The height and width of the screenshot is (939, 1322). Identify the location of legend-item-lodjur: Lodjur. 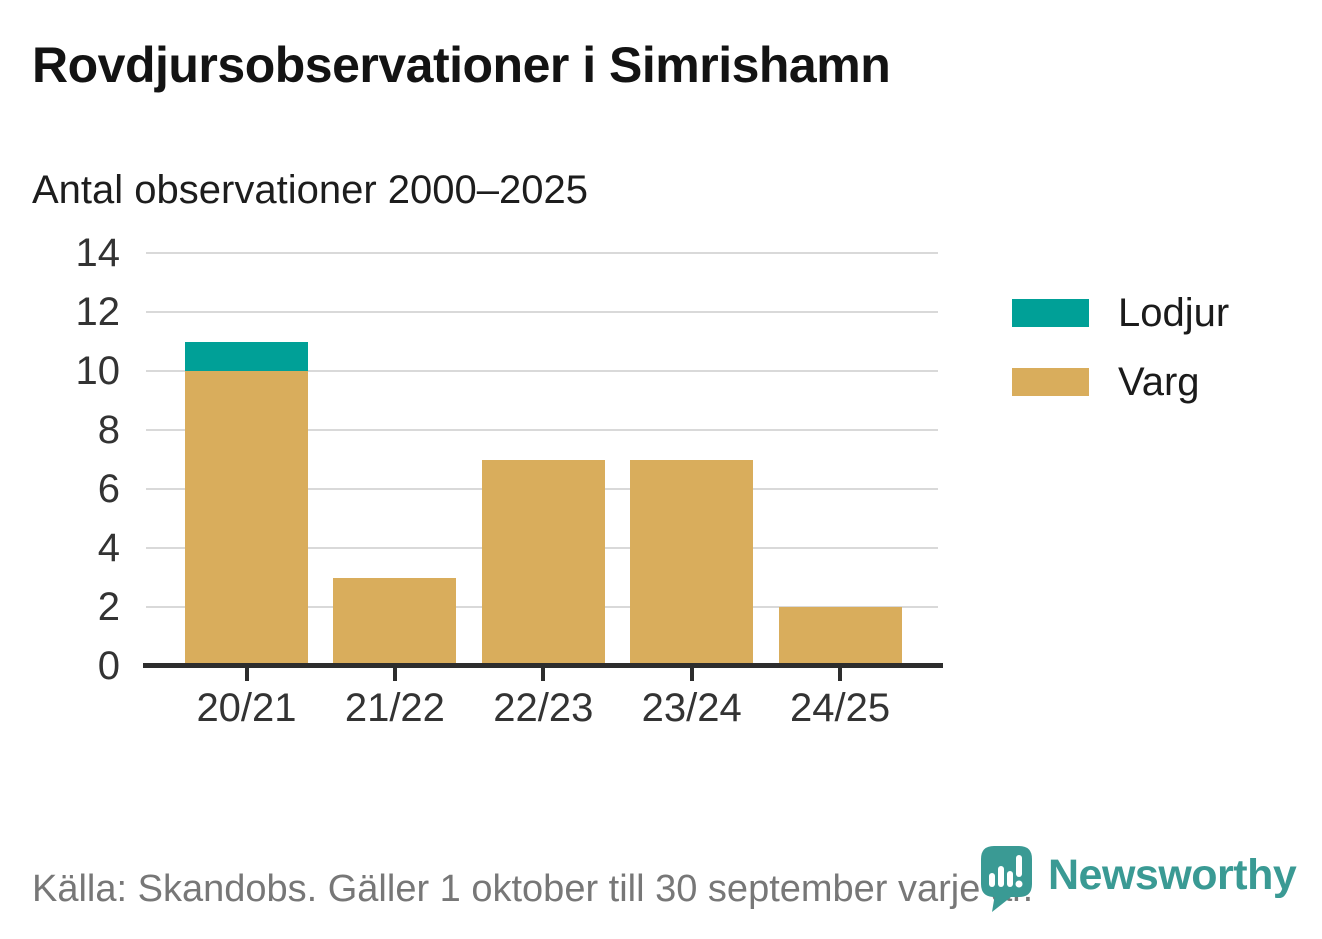
(1120, 313).